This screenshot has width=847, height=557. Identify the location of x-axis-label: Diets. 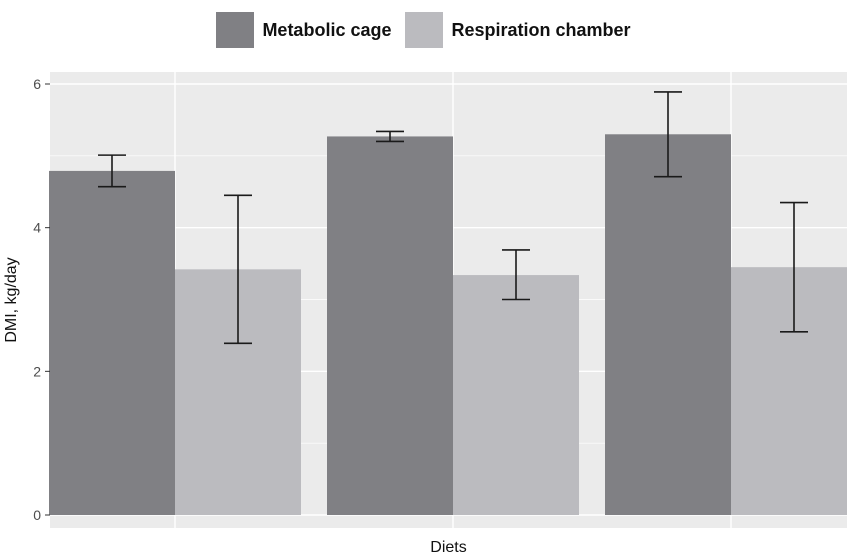
(448, 547).